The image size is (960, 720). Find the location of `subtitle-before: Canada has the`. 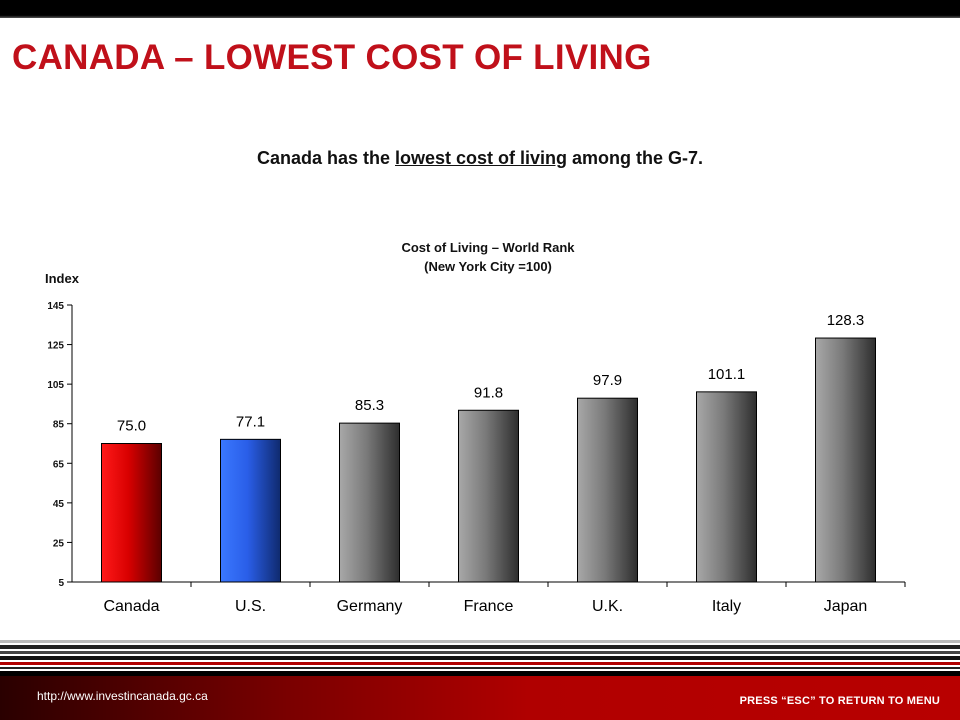

subtitle-before: Canada has the is located at coordinates (325, 158).